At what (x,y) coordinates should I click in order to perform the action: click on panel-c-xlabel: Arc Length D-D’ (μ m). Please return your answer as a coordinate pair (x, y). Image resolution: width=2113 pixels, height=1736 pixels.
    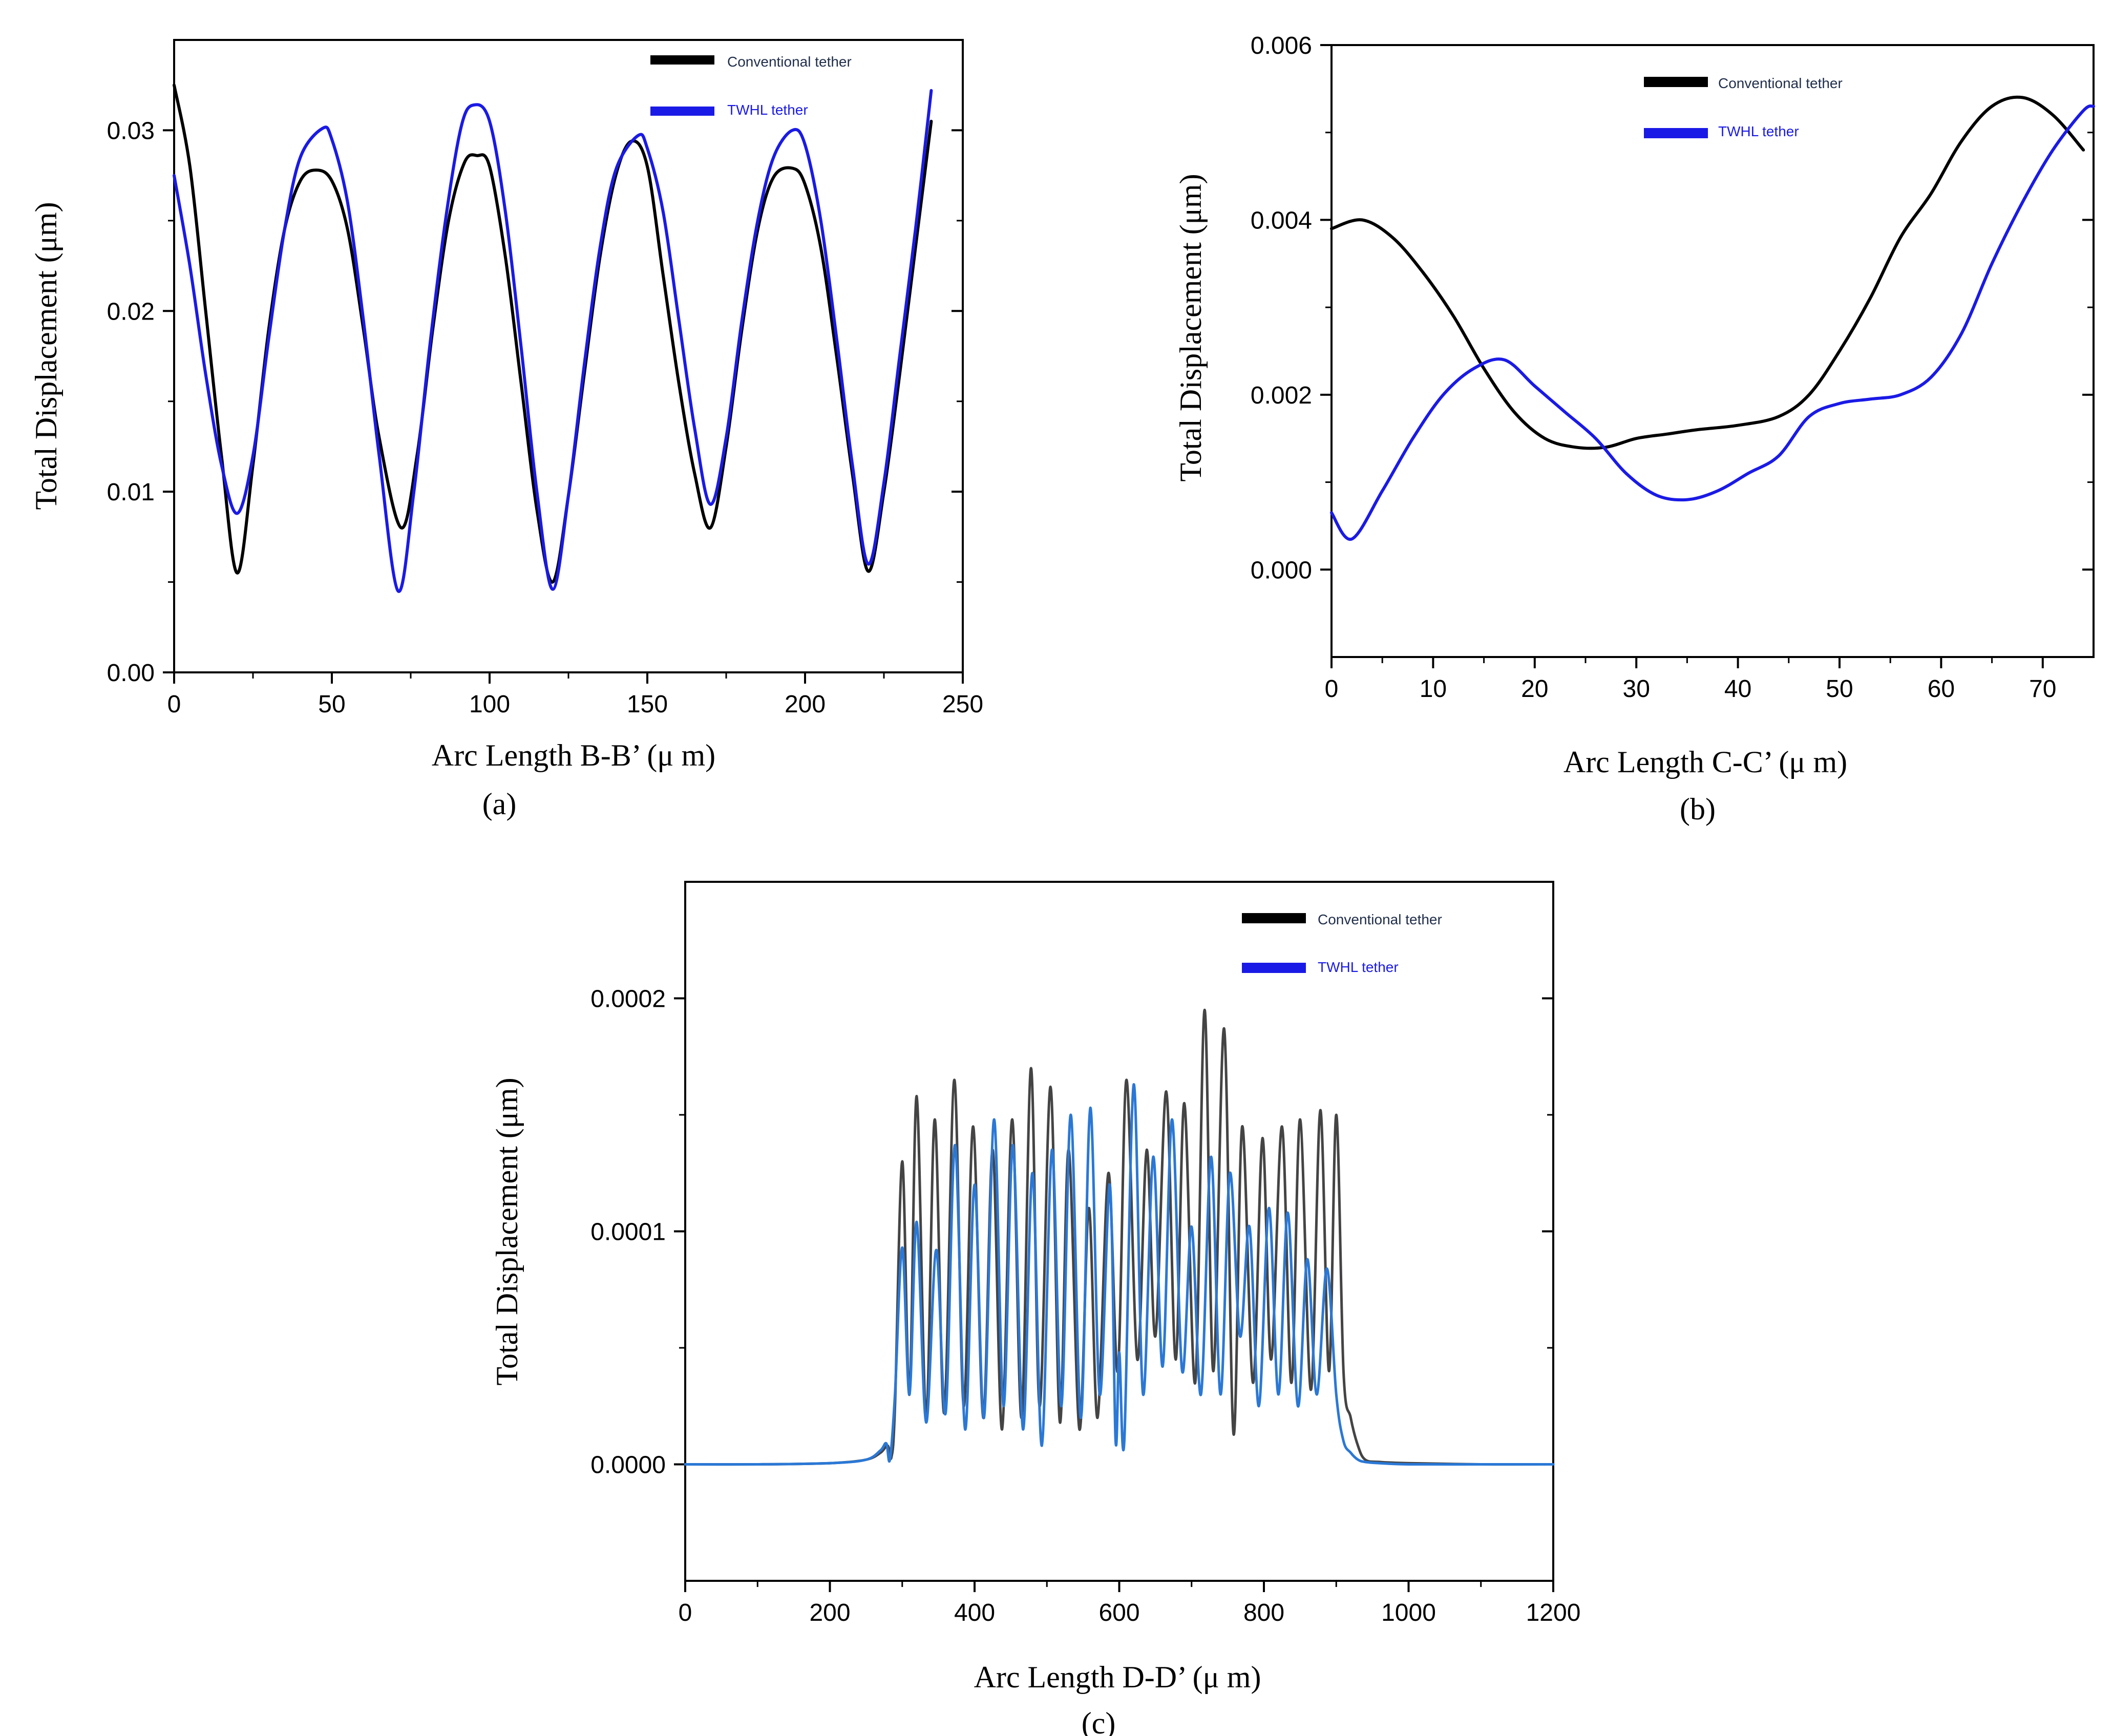
    Looking at the image, I should click on (1117, 1677).